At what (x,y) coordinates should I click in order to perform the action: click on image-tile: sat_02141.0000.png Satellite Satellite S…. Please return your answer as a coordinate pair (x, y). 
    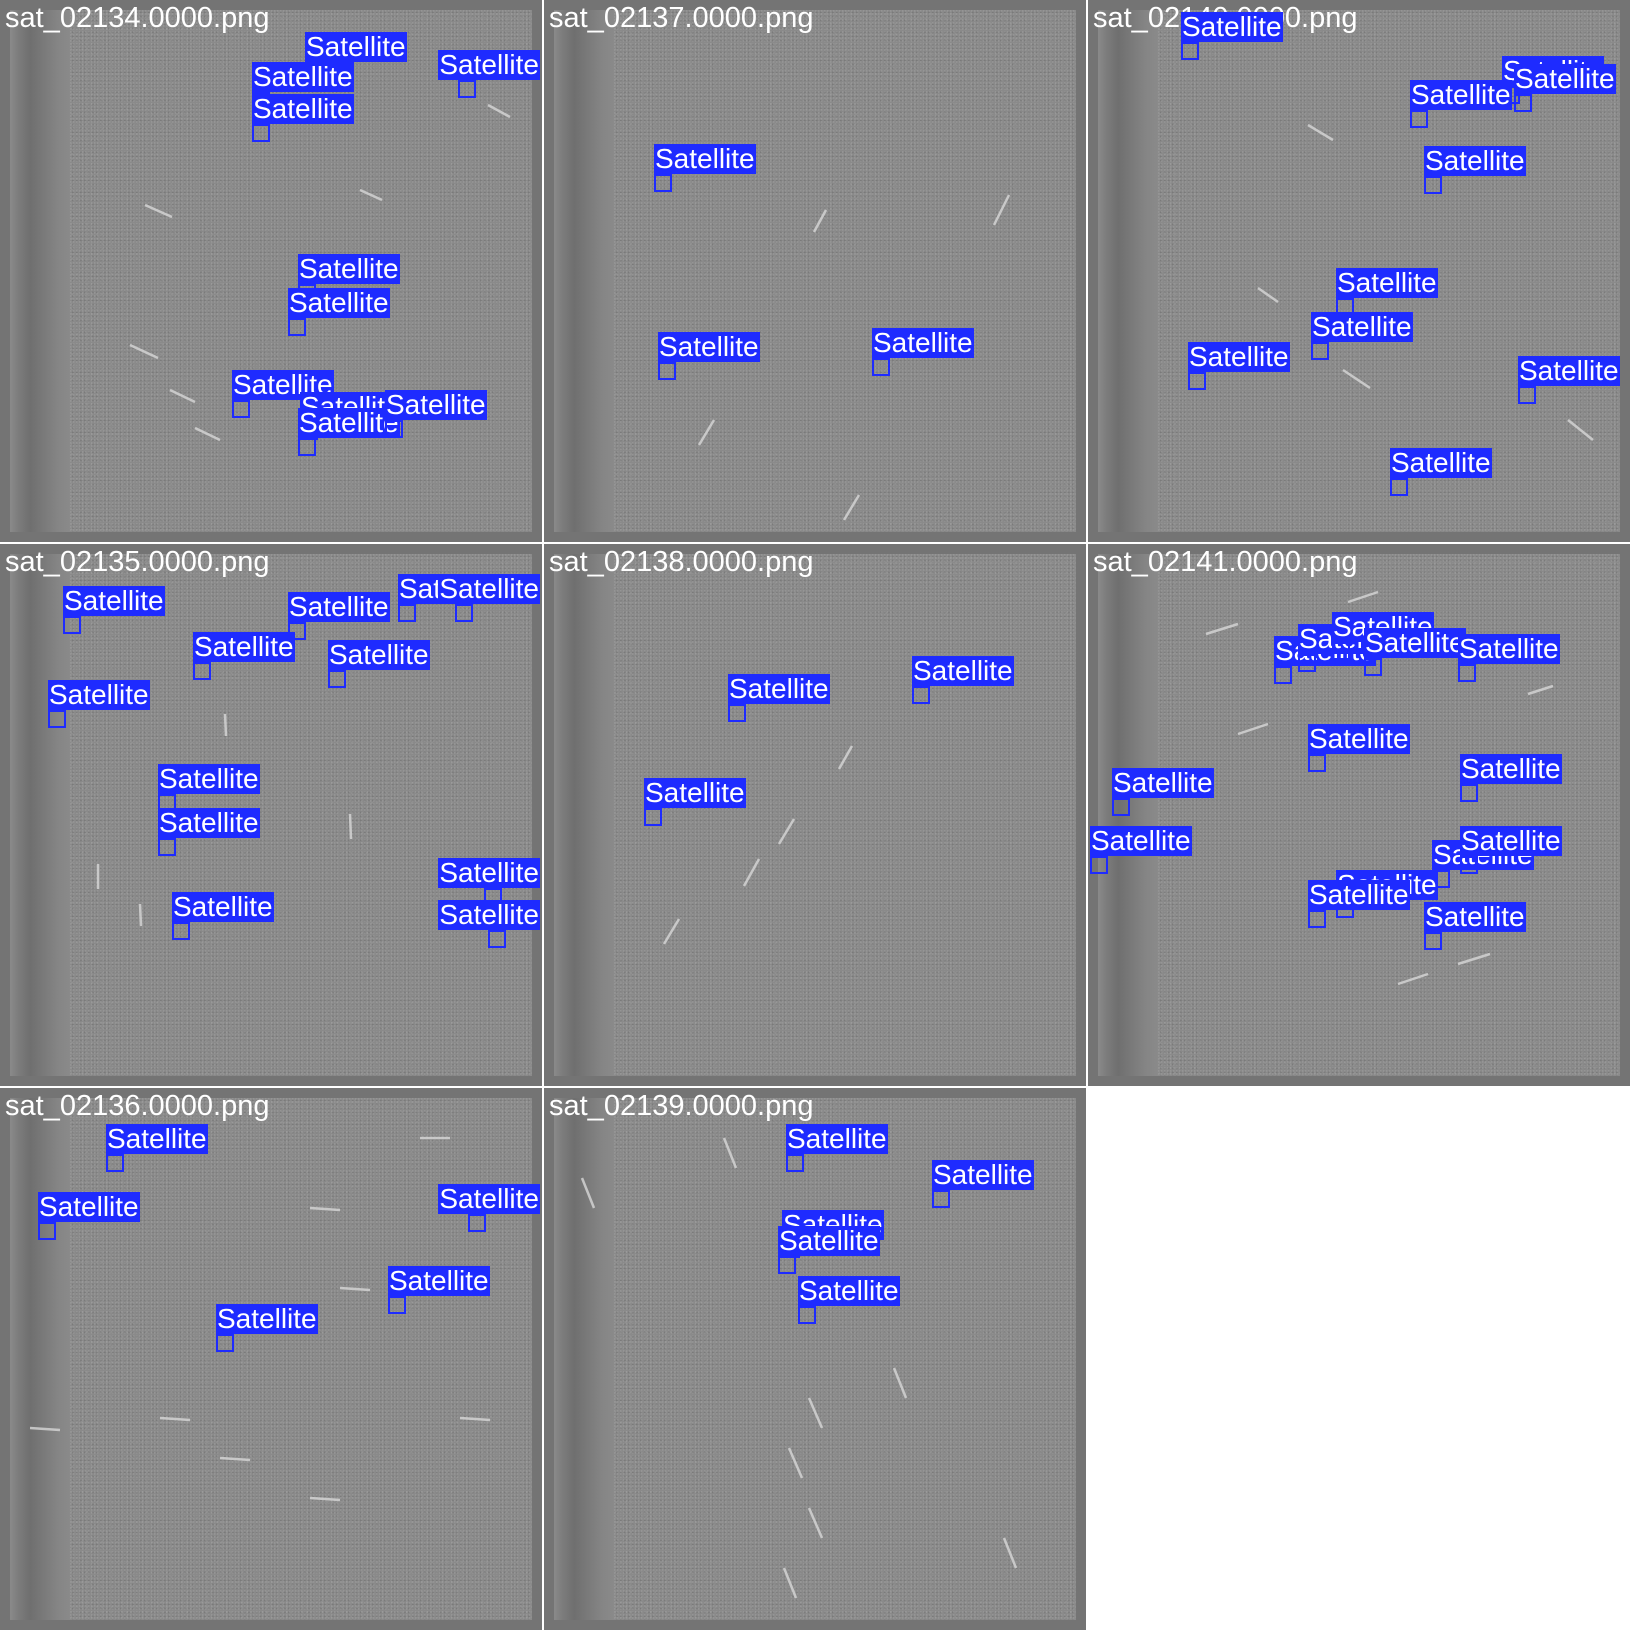
    Looking at the image, I should click on (1359, 815).